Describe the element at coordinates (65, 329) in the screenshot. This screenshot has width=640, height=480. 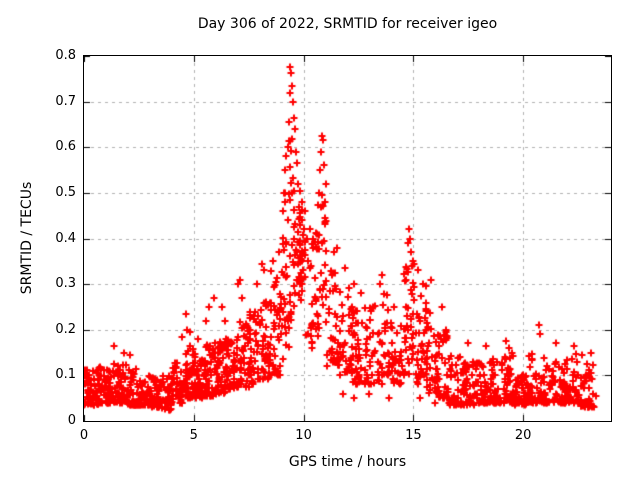
I see `y-tick-label: 0.2` at that location.